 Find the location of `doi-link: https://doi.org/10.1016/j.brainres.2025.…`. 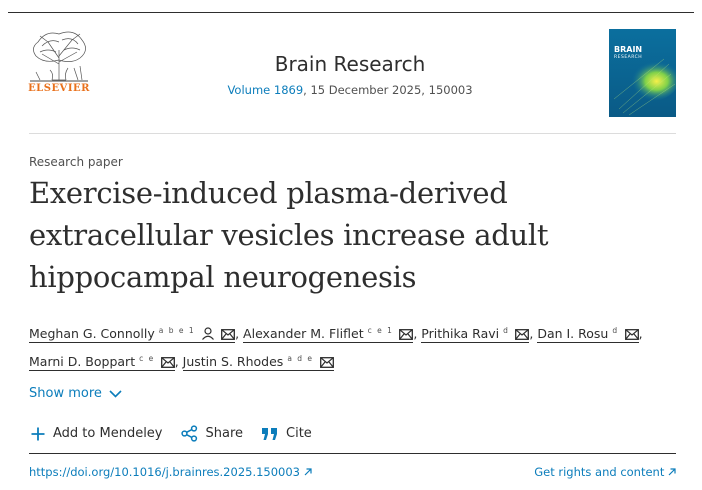

doi-link: https://doi.org/10.1016/j.brainres.2025.… is located at coordinates (170, 472).